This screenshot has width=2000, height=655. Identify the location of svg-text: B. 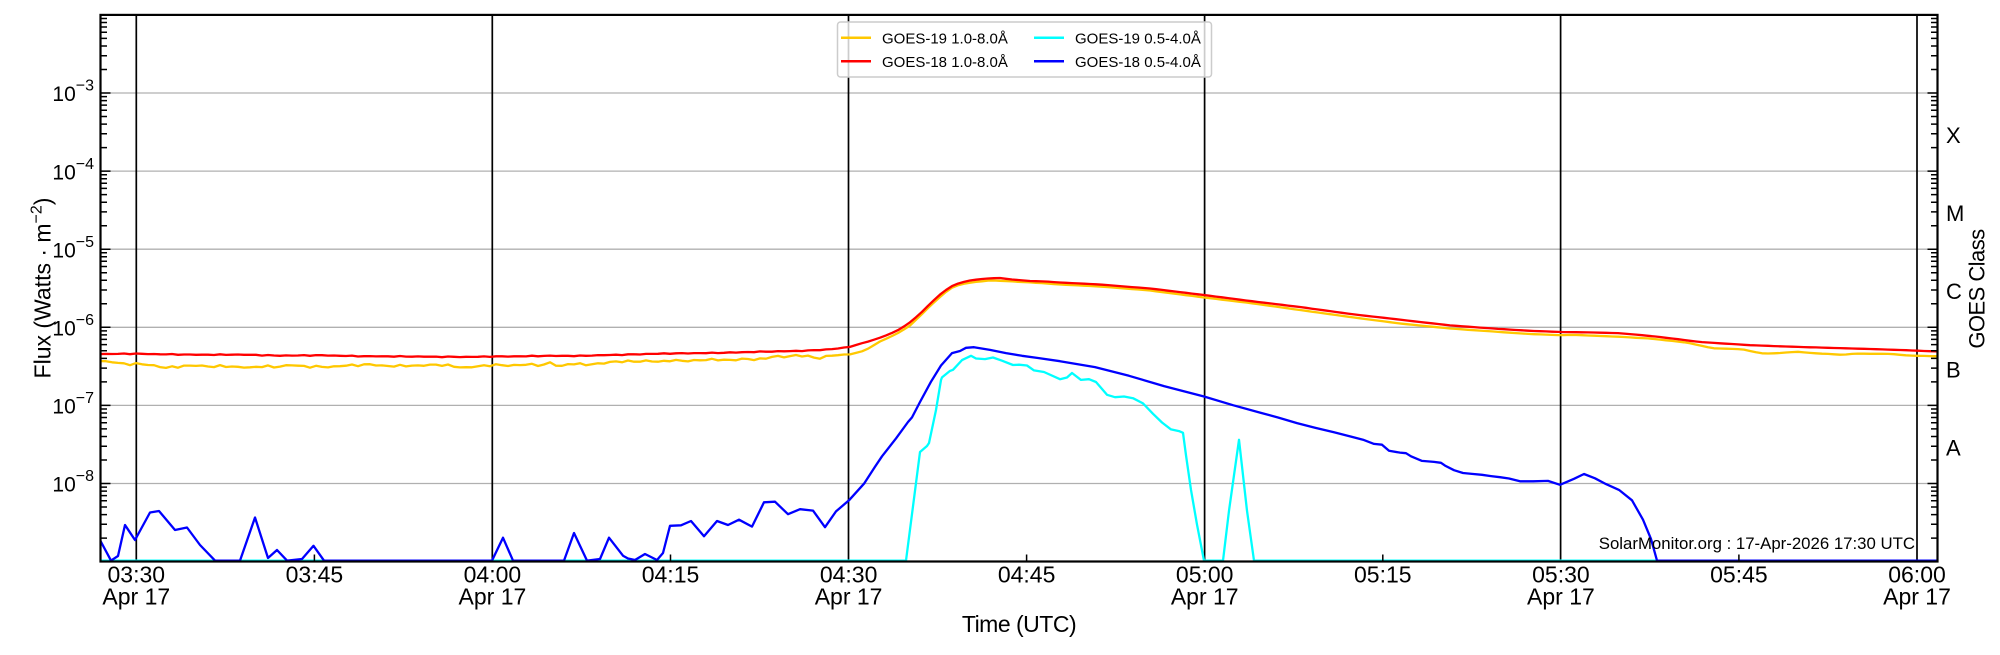
(1953, 369).